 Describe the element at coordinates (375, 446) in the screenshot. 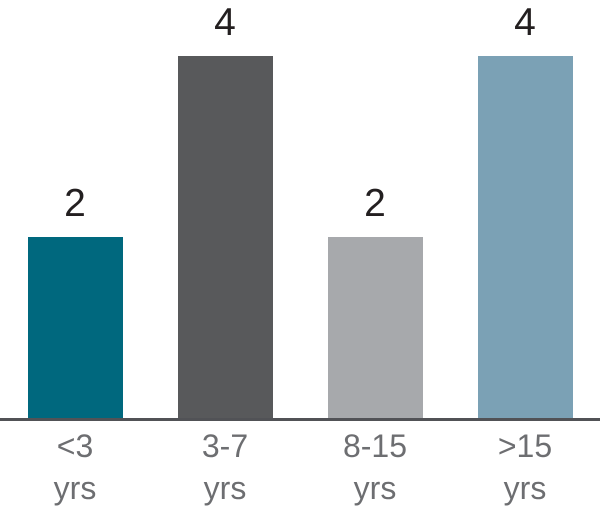

I see `category-label-line: 8-15` at that location.